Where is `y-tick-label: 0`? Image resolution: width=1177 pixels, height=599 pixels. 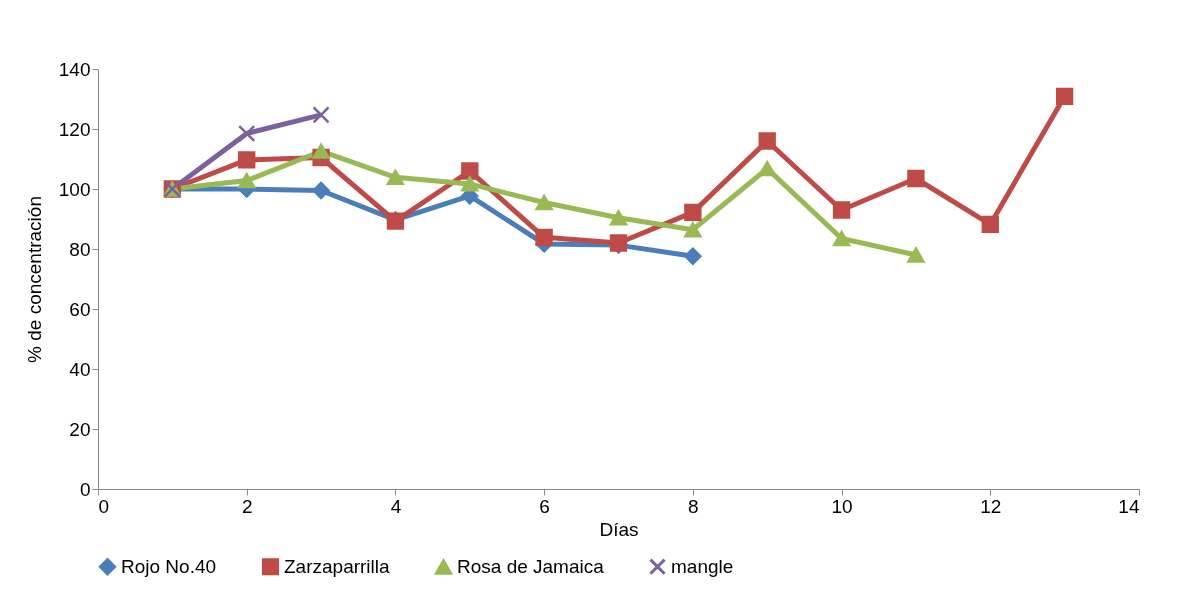
y-tick-label: 0 is located at coordinates (85, 489).